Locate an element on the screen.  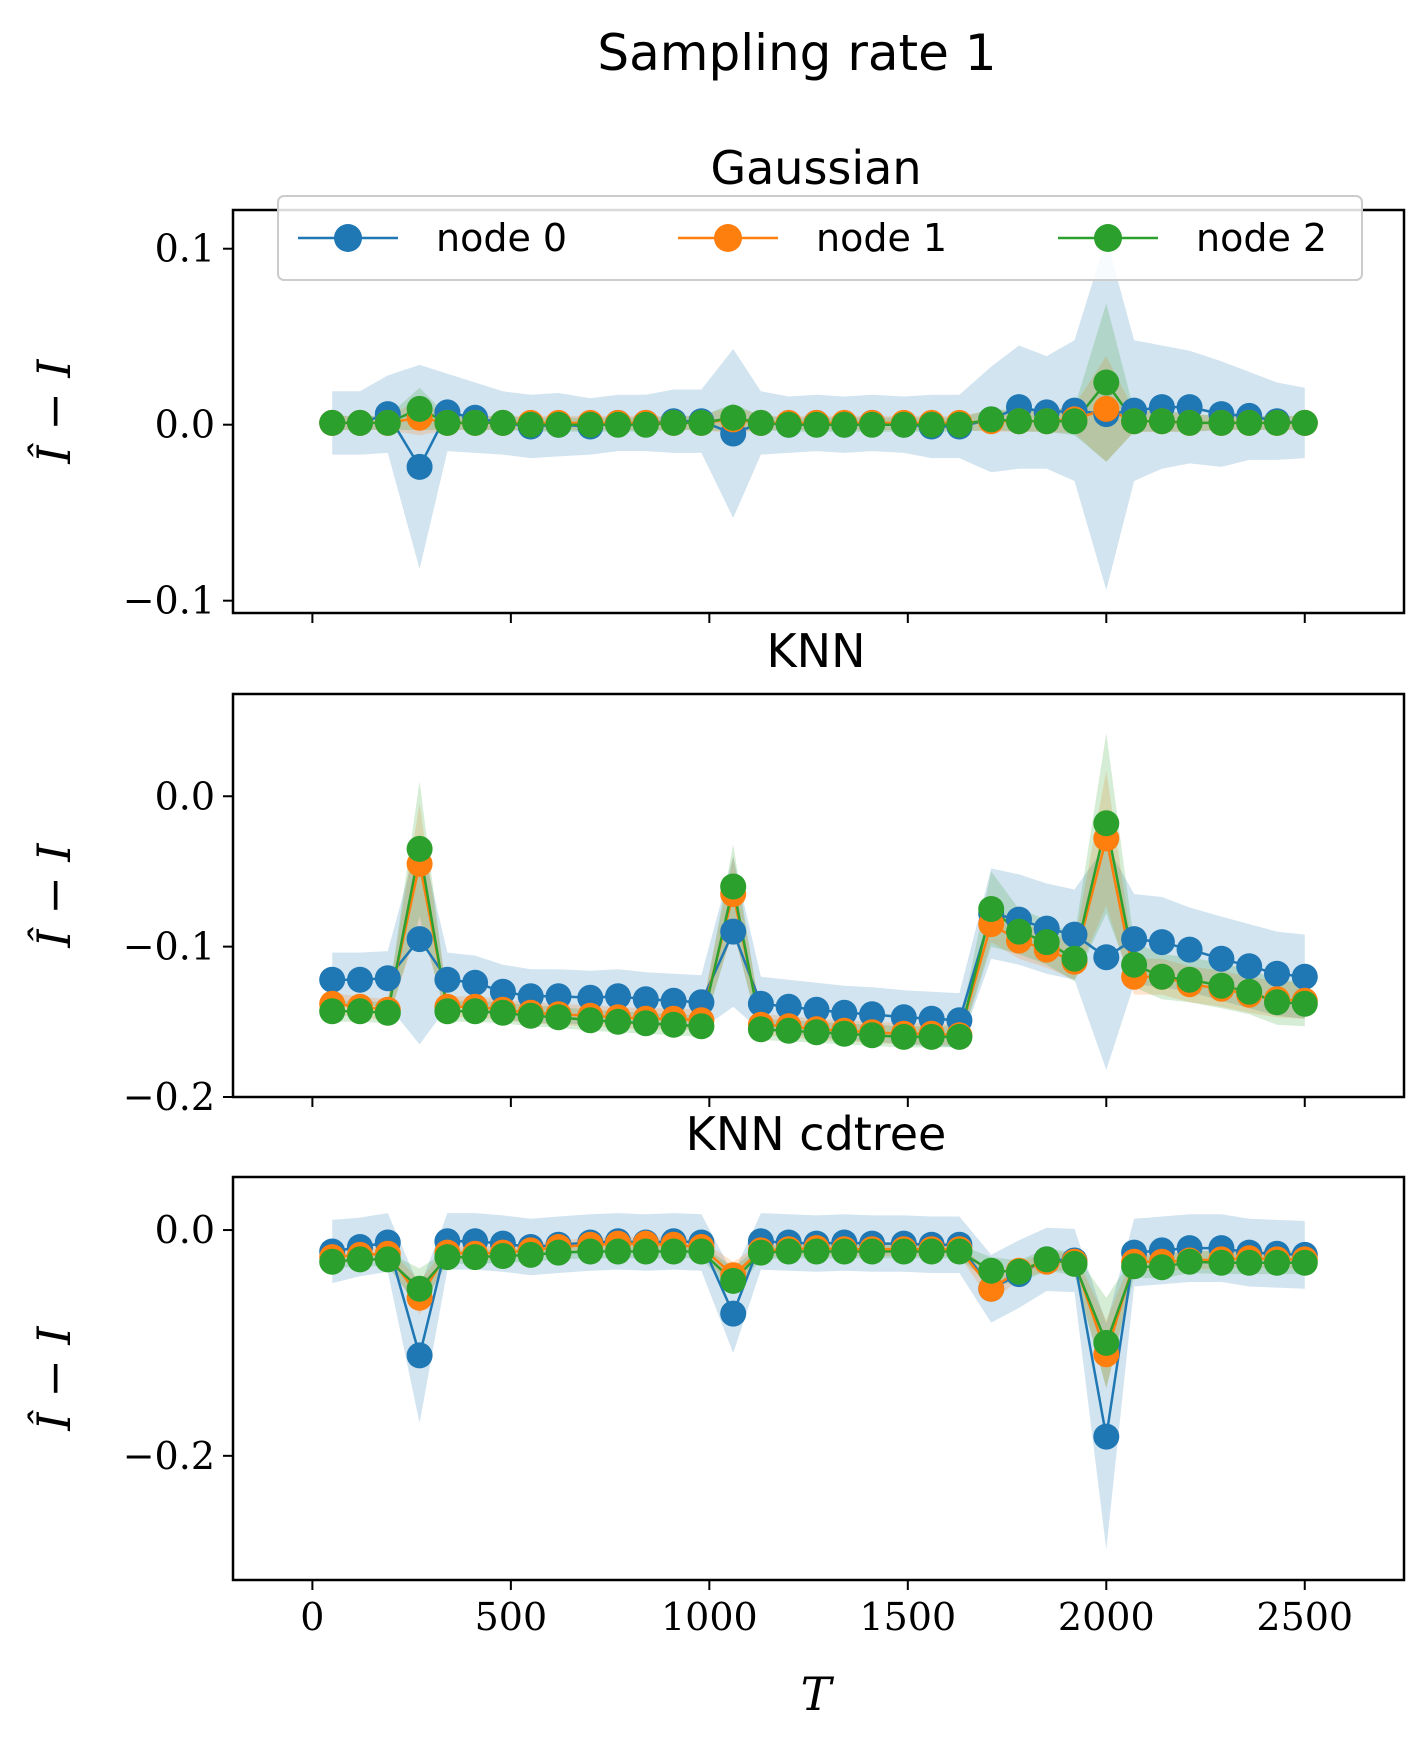
legend-frame is located at coordinates (820, 238).